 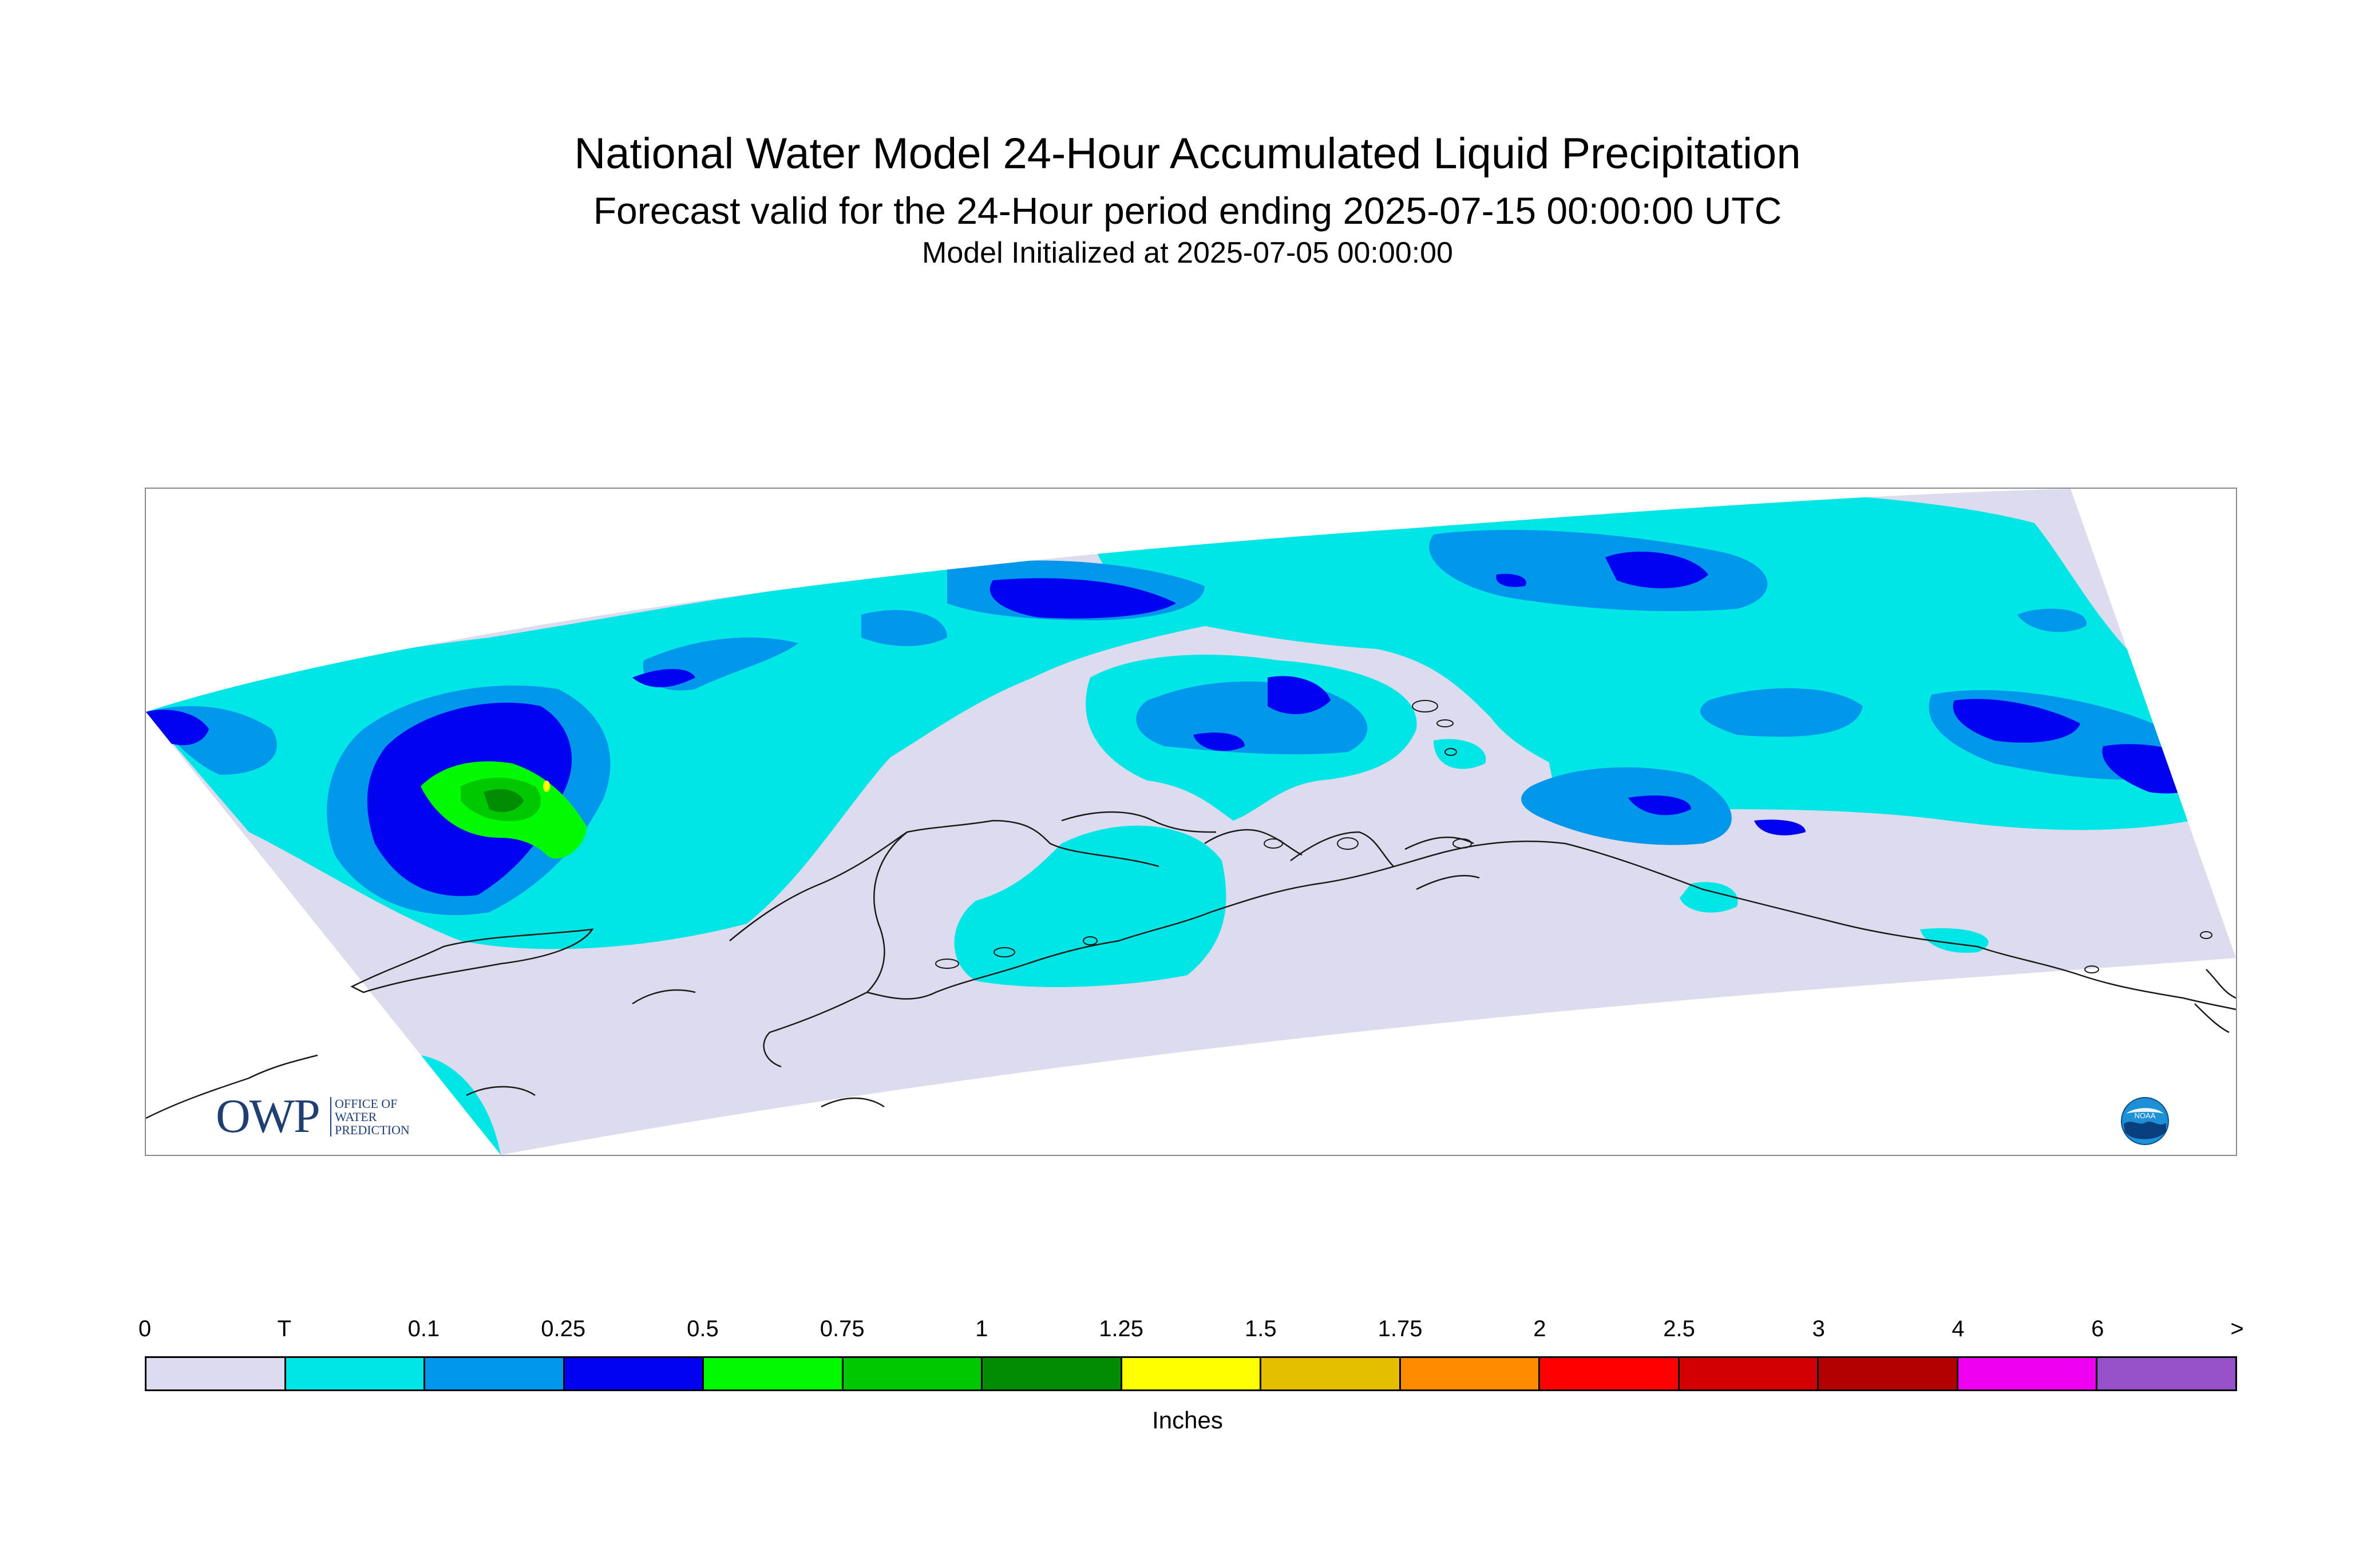 I want to click on owp-letters: OWP, so click(x=268, y=1116).